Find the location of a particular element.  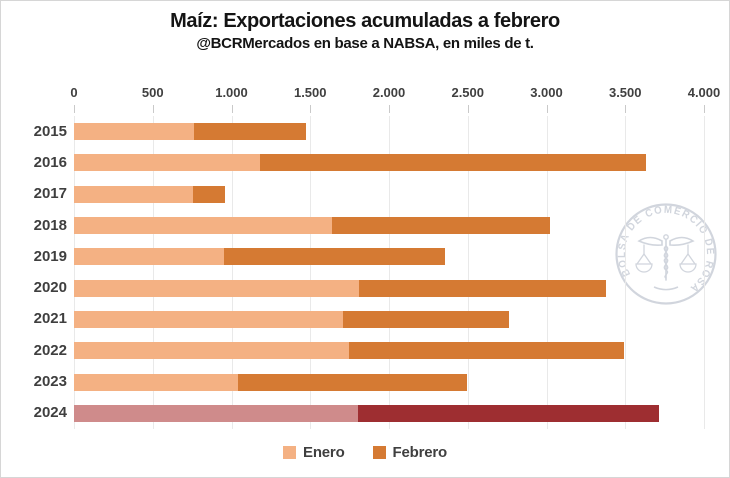

seal-caduceus-icon is located at coordinates (666, 257).